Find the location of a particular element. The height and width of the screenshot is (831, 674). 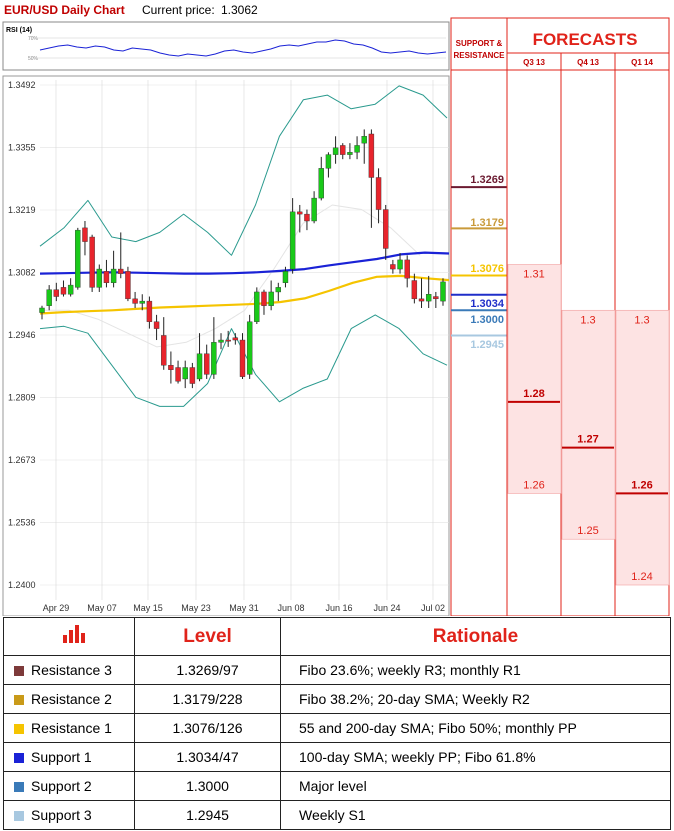

x-tick-label: Jun 08 is located at coordinates (290, 608).